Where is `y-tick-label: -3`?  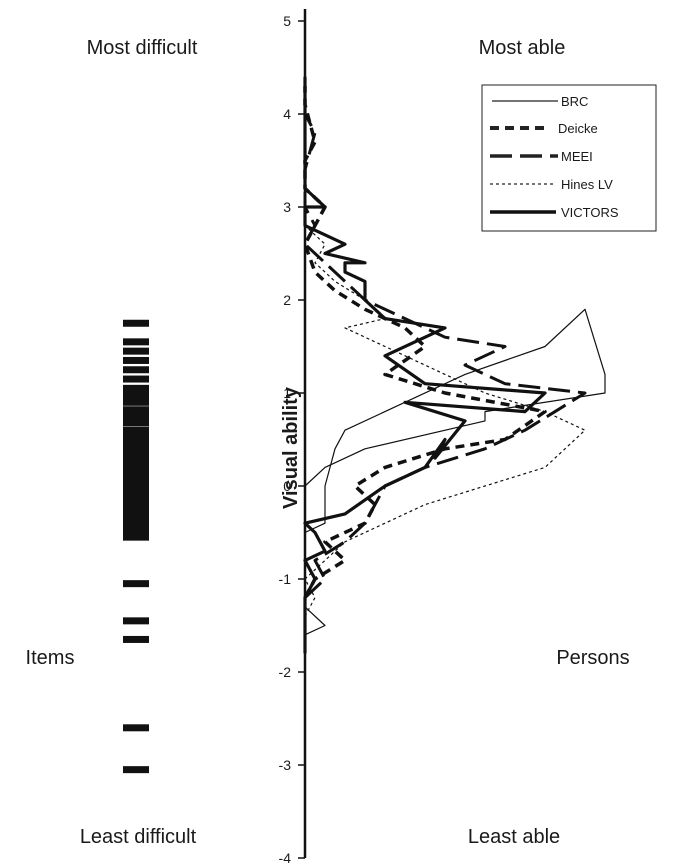
y-tick-label: -3 is located at coordinates (285, 765).